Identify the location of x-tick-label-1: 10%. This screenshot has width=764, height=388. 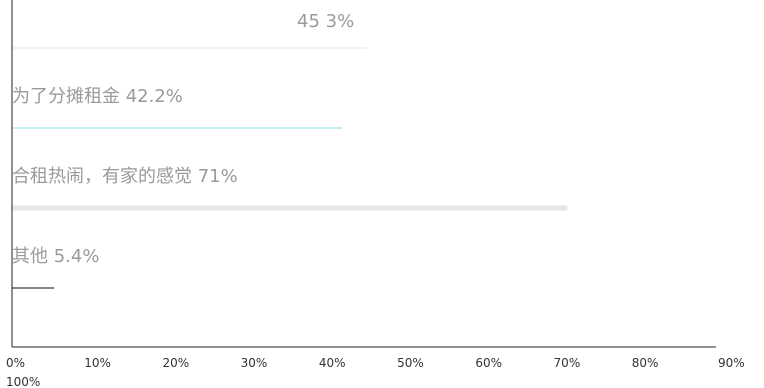
(97, 363).